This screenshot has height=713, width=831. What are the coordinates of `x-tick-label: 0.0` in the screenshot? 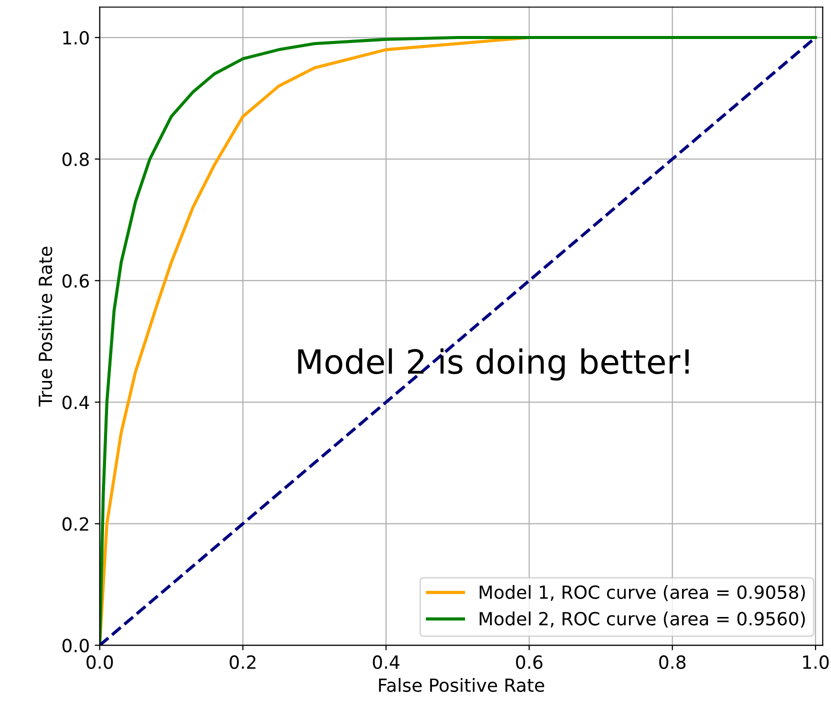 It's located at (99, 662).